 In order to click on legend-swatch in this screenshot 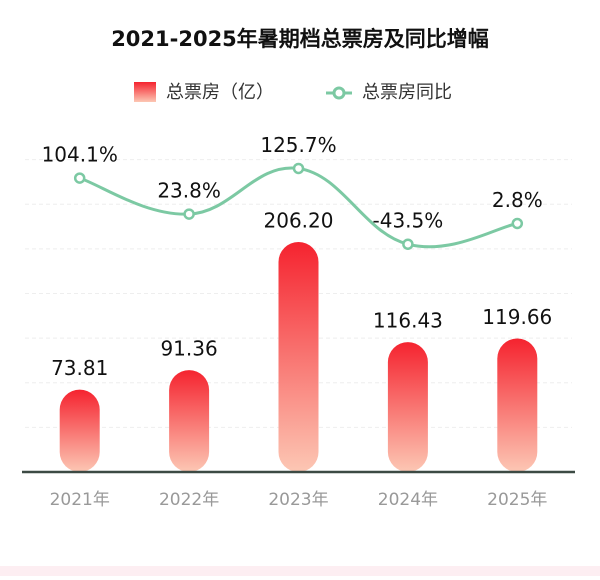, I will do `click(145, 92)`.